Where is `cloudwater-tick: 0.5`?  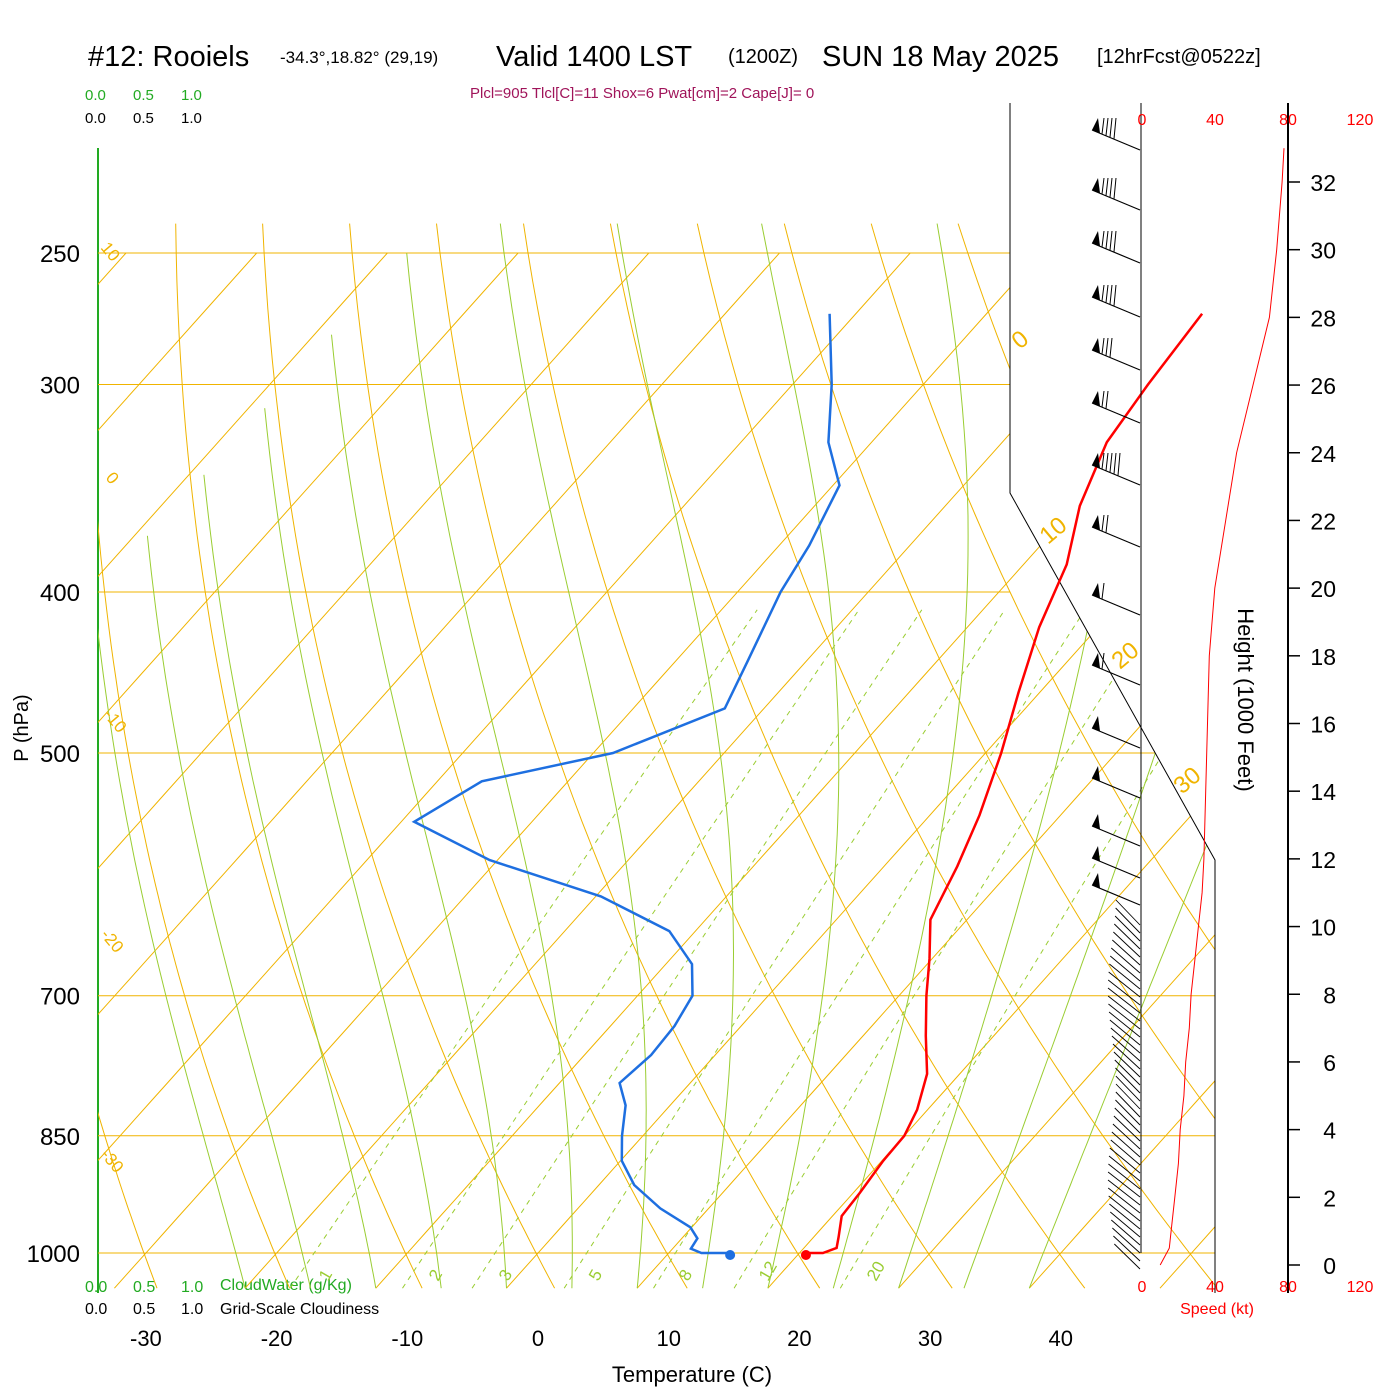 cloudwater-tick: 0.5 is located at coordinates (144, 1287).